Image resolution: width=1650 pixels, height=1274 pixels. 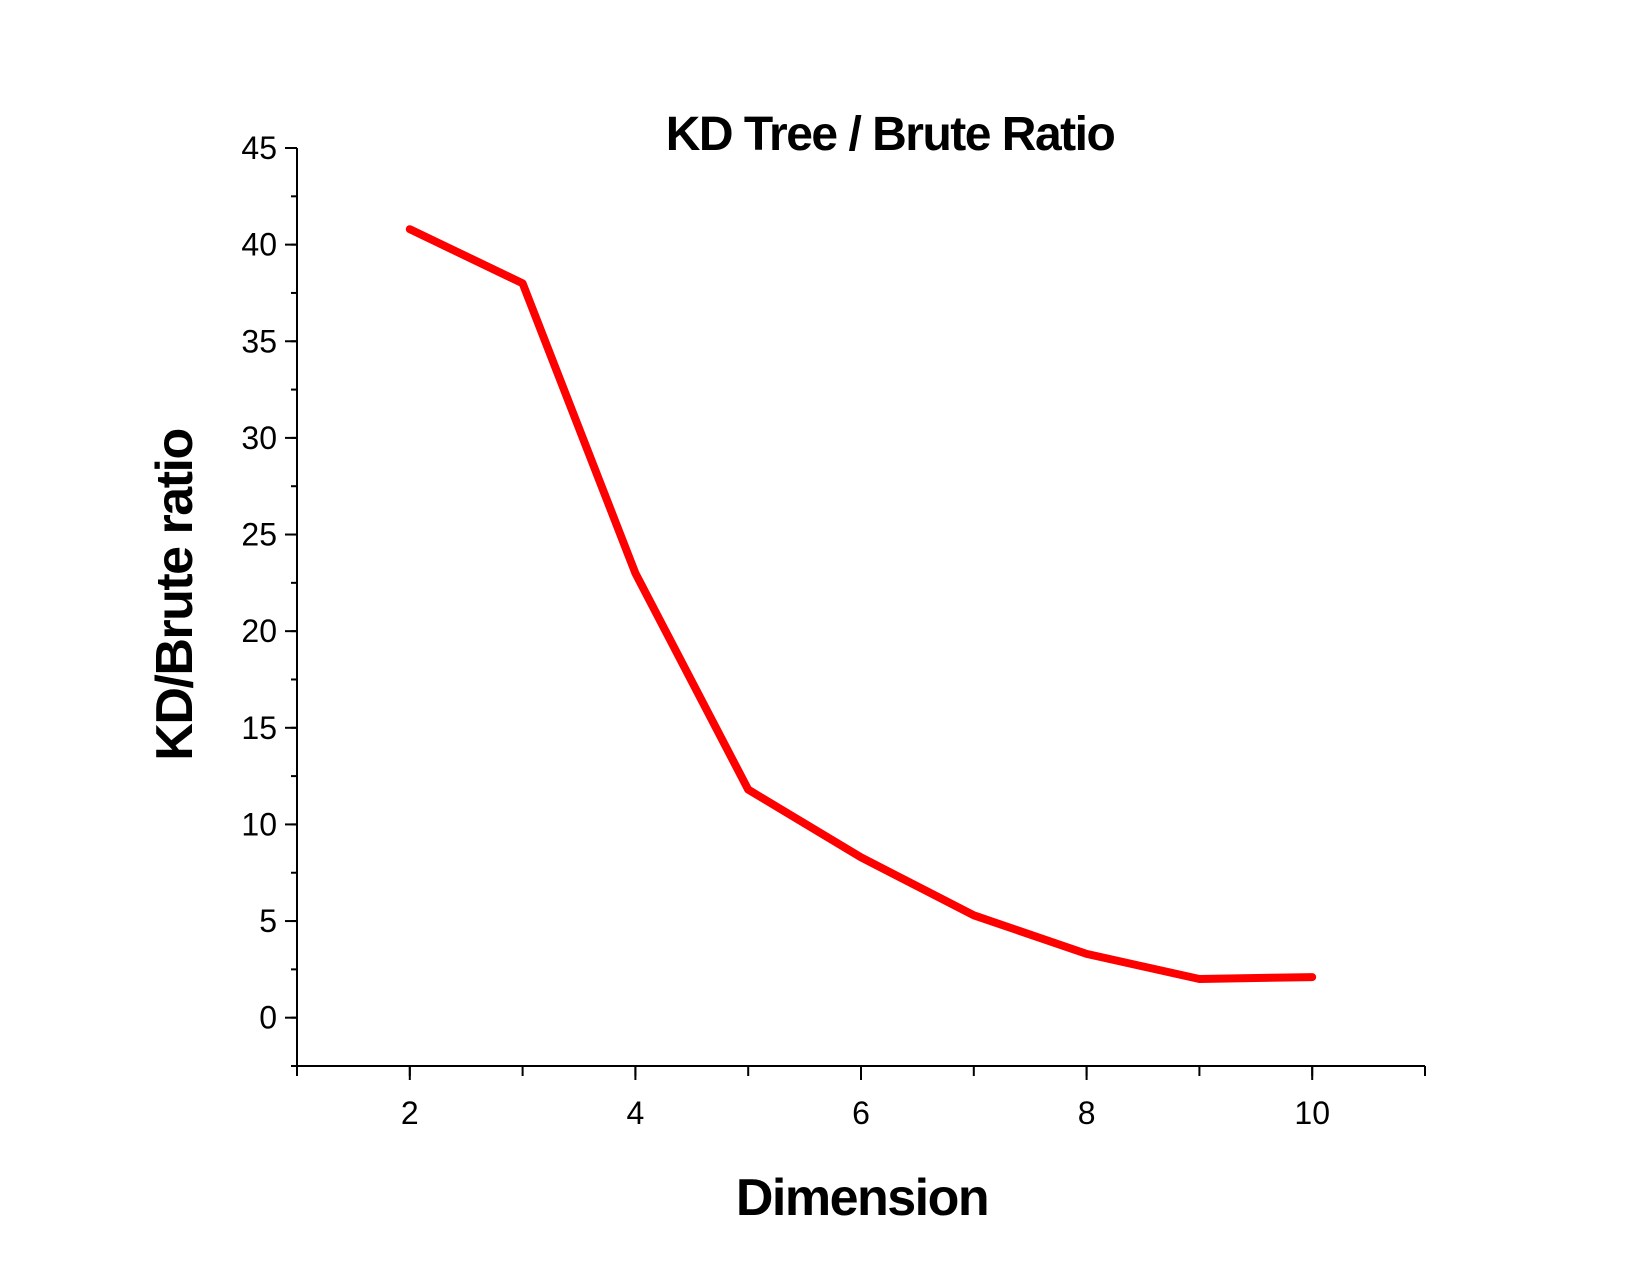 I want to click on y-tick-label: 35, so click(x=259, y=341).